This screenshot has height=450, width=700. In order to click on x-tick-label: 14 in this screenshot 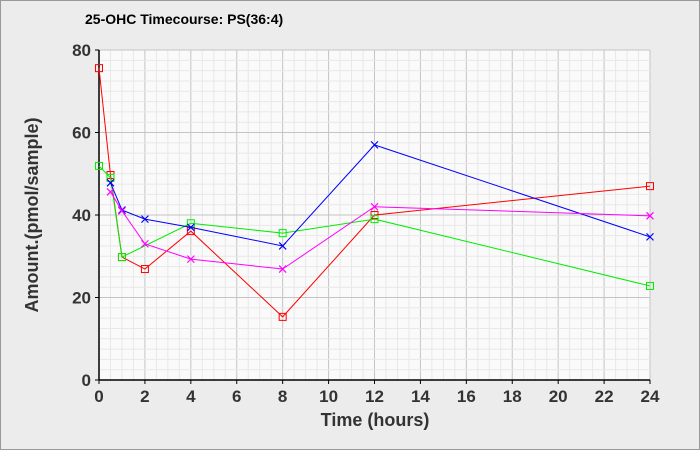, I will do `click(420, 396)`.